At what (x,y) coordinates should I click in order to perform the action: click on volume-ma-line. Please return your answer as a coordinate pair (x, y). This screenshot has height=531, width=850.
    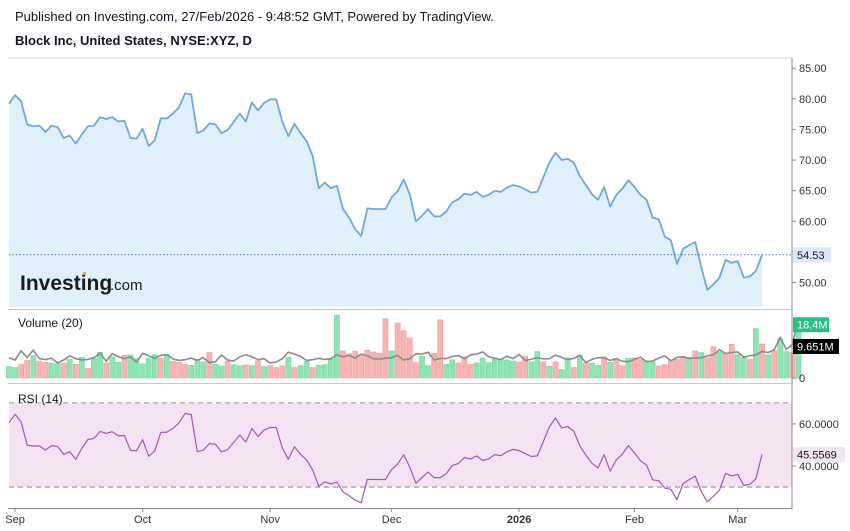
    Looking at the image, I should click on (404, 340).